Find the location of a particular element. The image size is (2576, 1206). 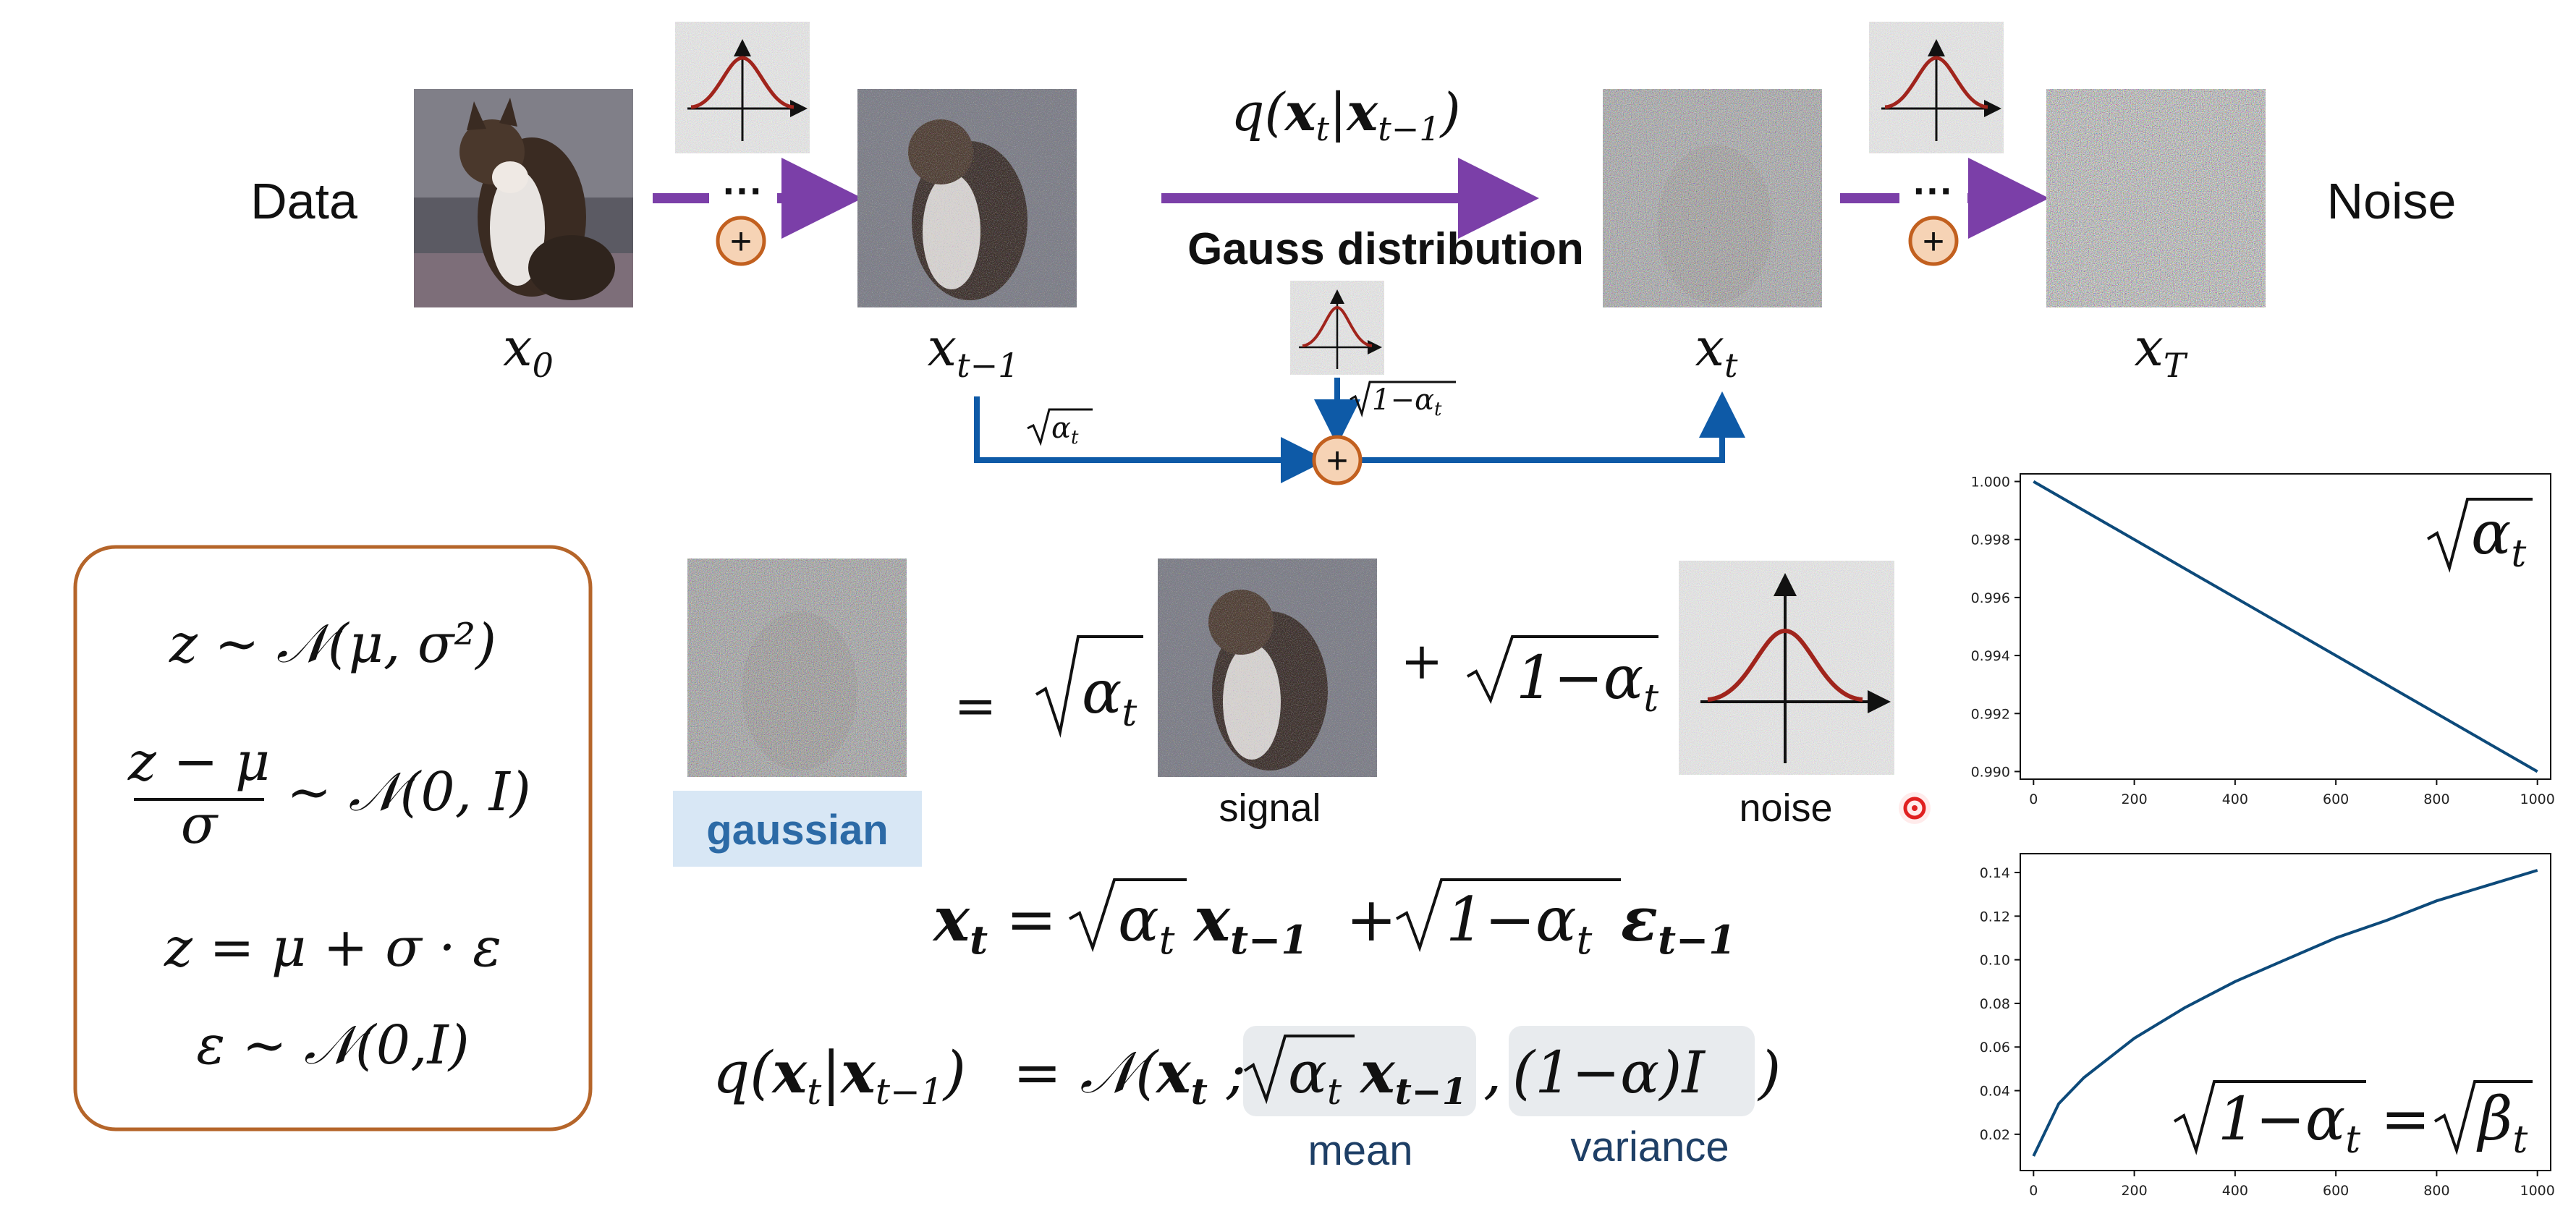

mean-highlight is located at coordinates (1359, 1071).